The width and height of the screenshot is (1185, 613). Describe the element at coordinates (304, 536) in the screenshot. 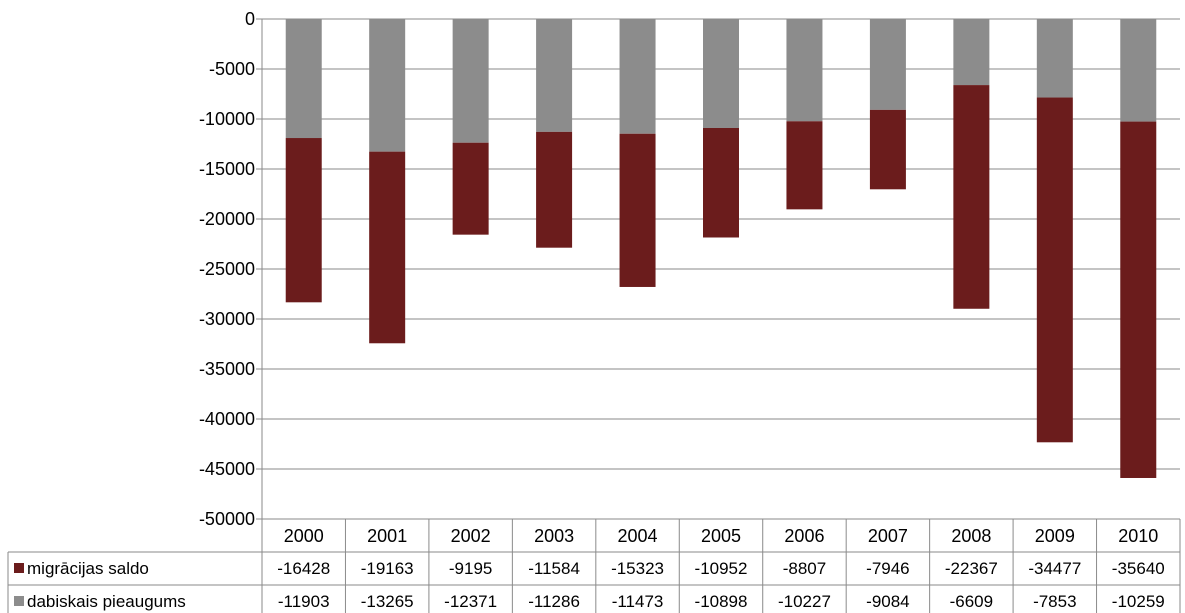

I see `x-category-label: 2000` at that location.